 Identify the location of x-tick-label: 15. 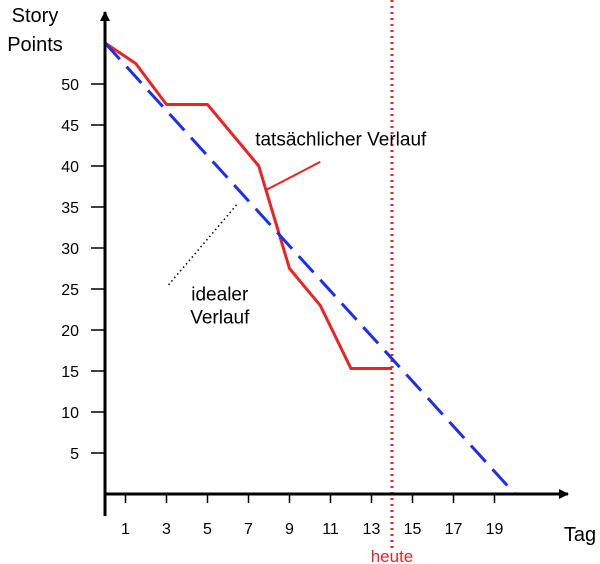
(413, 529).